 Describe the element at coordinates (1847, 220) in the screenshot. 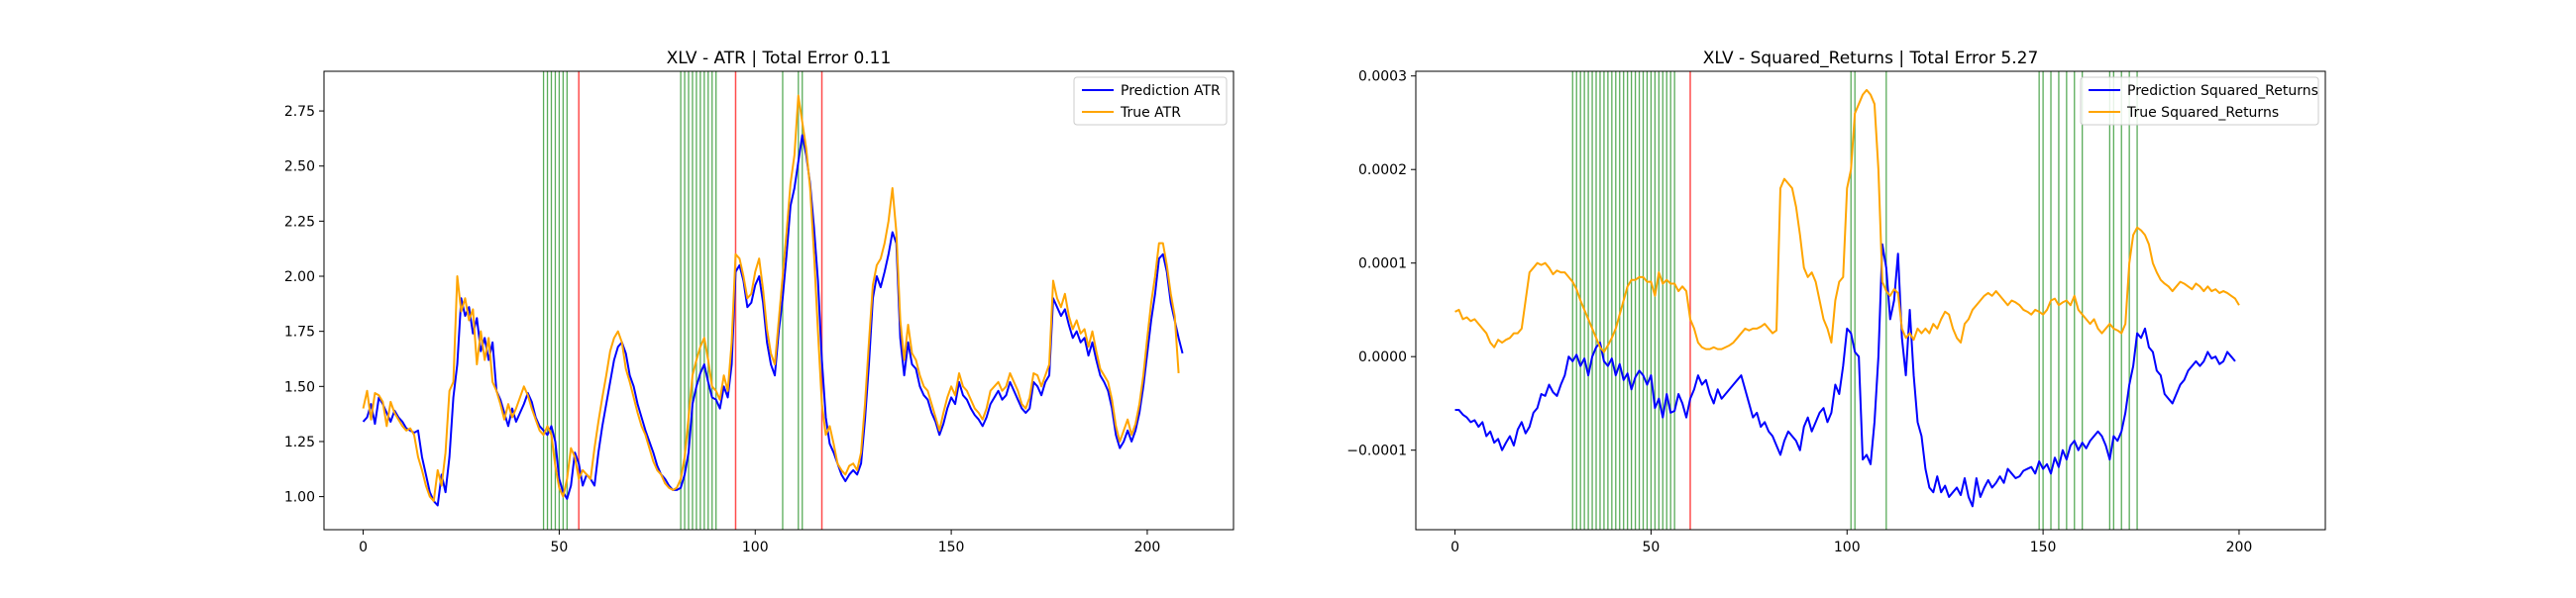

I see `series-line-true` at that location.